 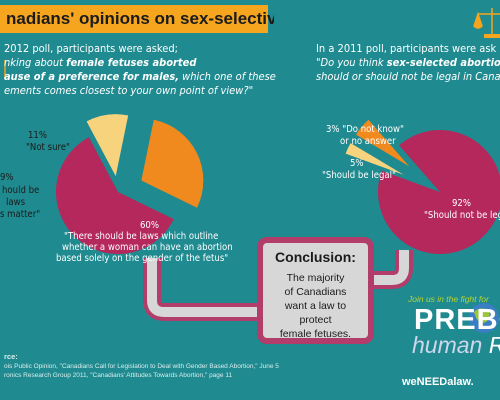 What do you see at coordinates (461, 203) in the screenshot?
I see `right-pie-not-legal-pct: 92%` at bounding box center [461, 203].